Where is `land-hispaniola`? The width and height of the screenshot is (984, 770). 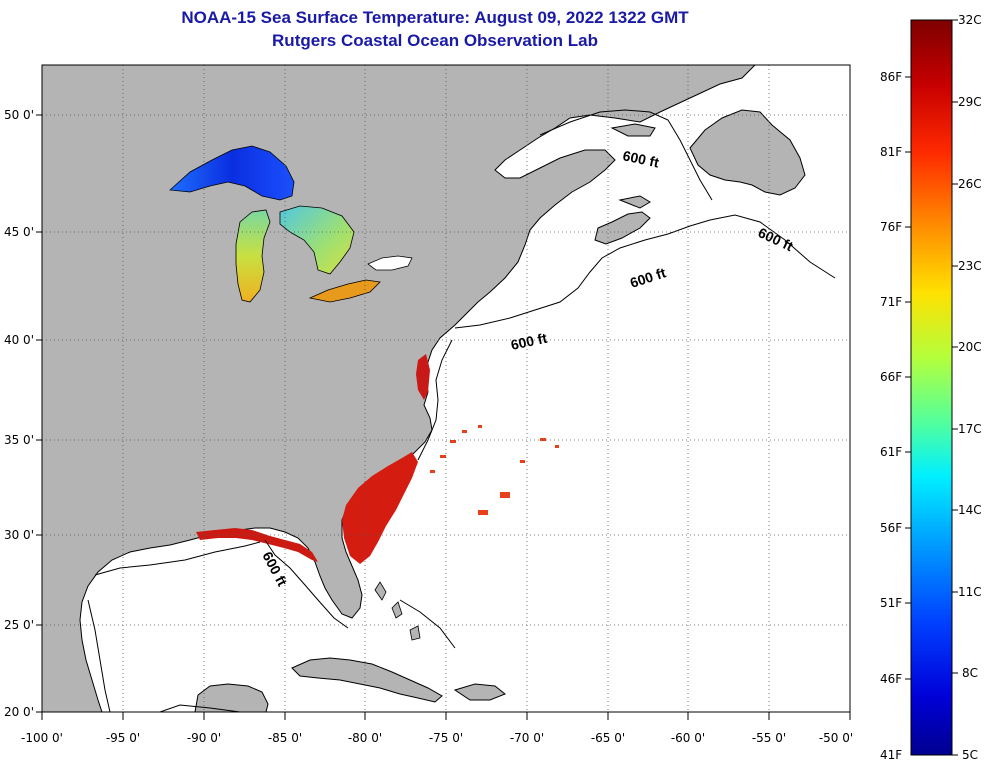 land-hispaniola is located at coordinates (479, 692).